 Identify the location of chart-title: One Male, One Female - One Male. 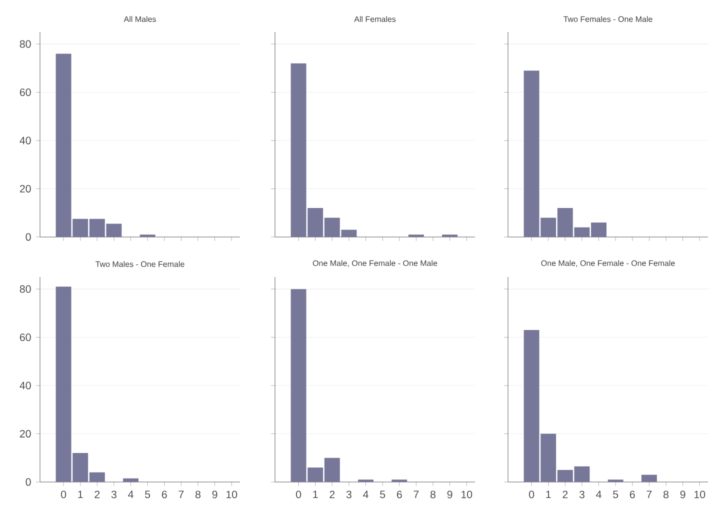
(375, 263).